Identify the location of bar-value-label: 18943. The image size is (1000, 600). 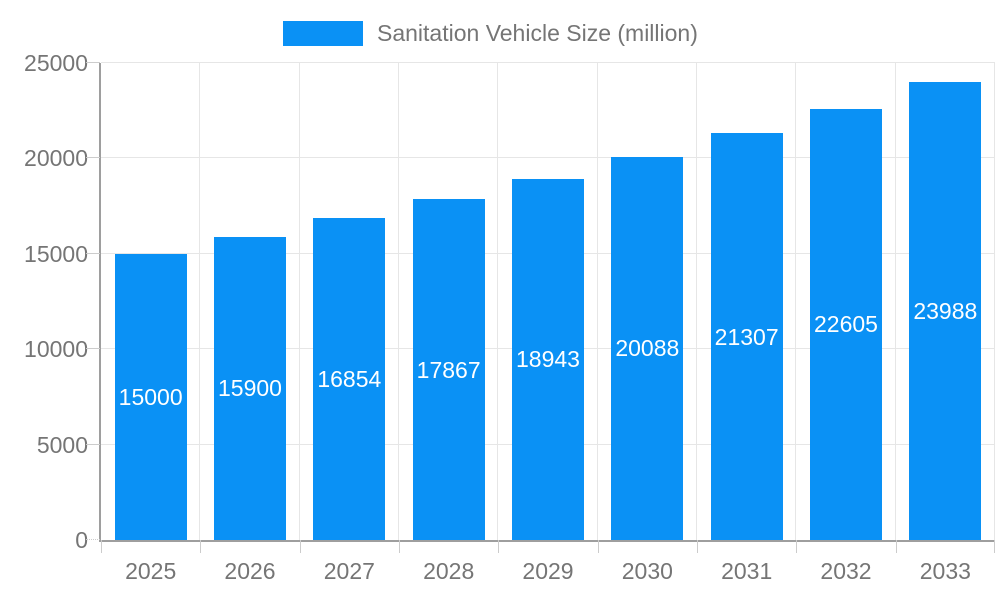
(548, 359).